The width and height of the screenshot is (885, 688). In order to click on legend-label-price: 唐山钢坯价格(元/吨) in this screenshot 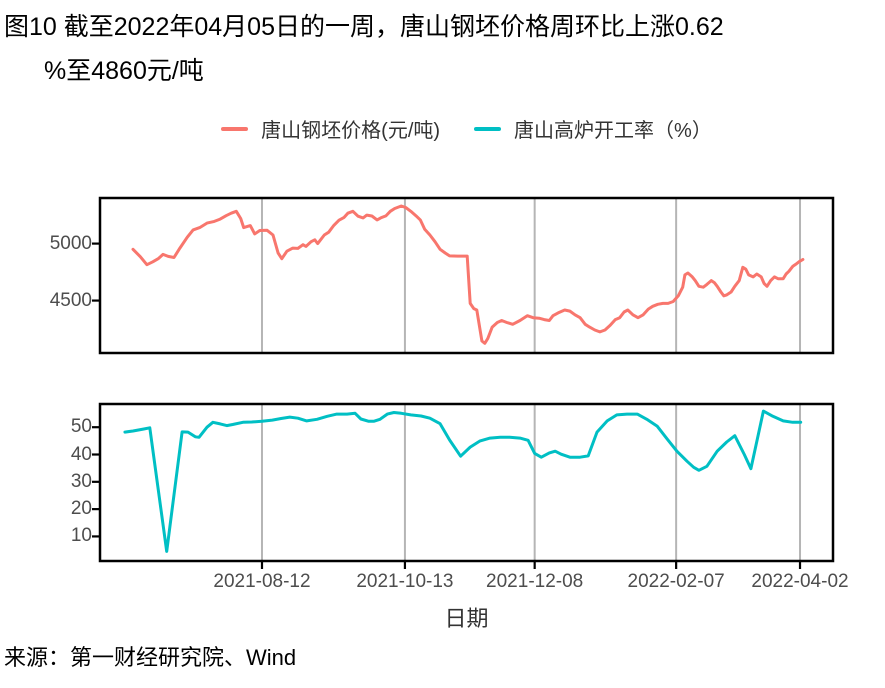, I will do `click(351, 131)`.